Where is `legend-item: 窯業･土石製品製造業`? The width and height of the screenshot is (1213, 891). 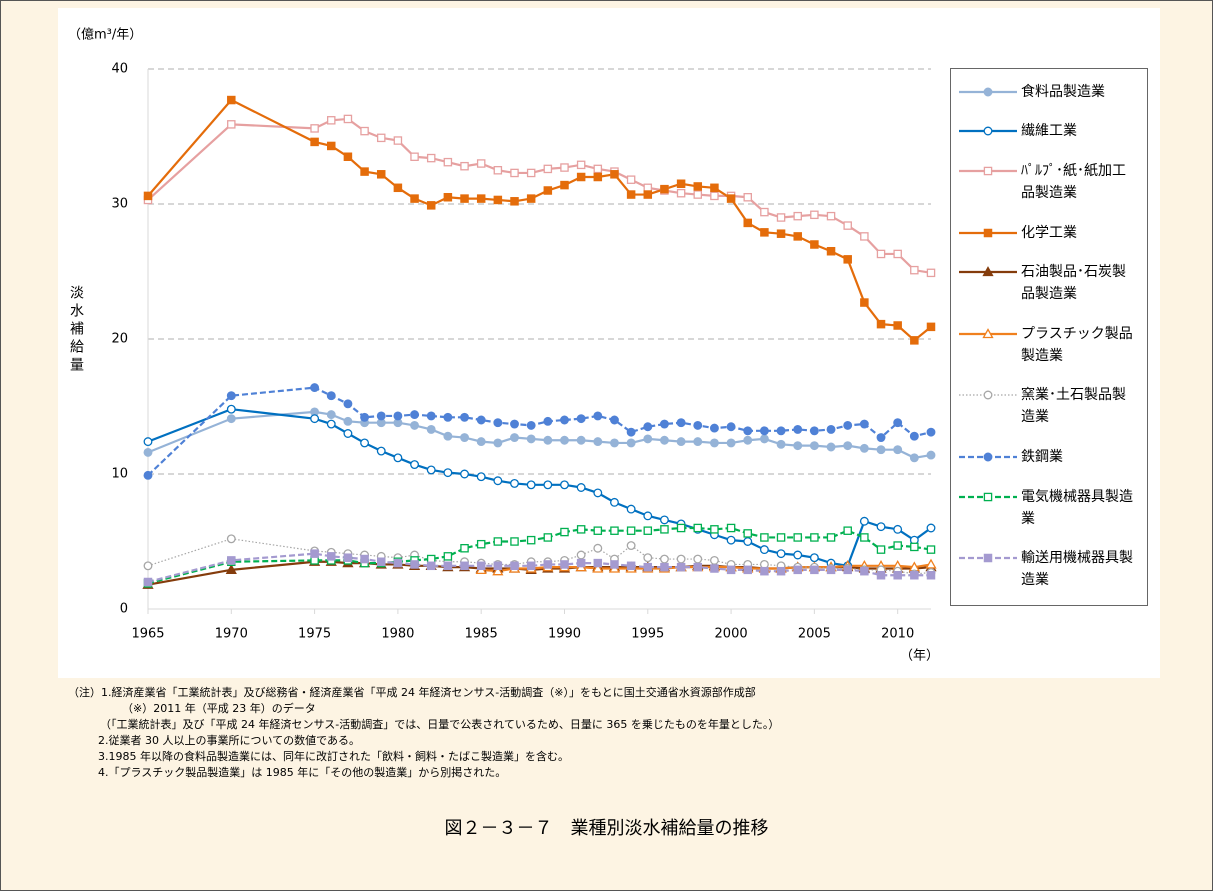
legend-item: 窯業･土石製品製造業 is located at coordinates (1049, 407).